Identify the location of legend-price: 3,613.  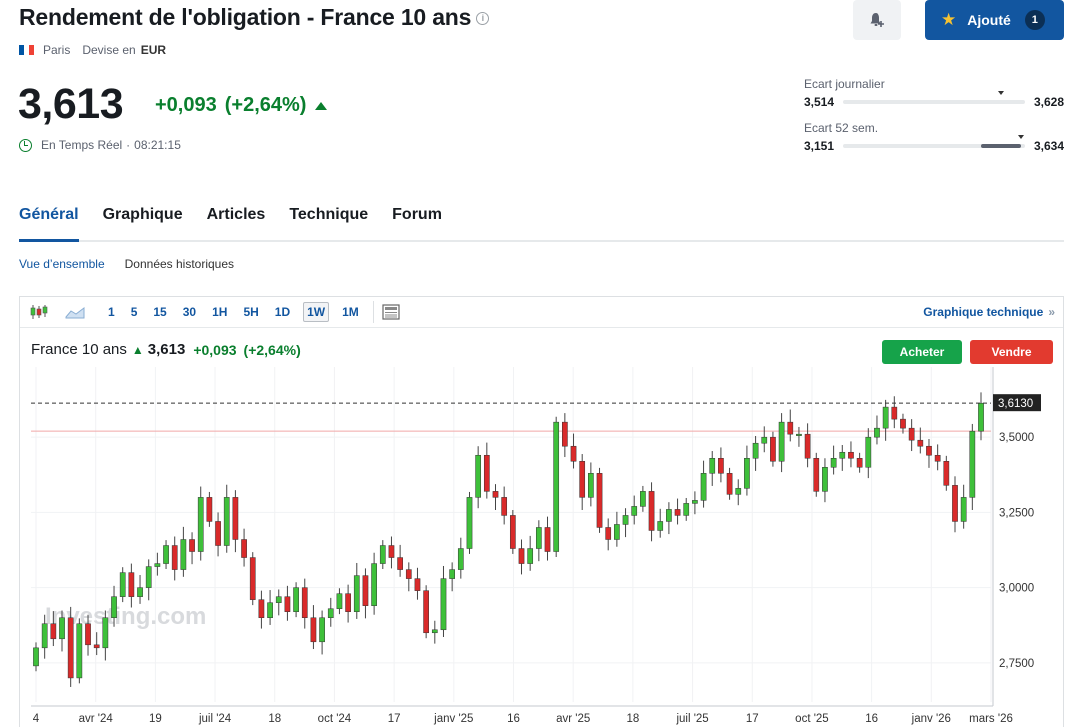
(166, 349).